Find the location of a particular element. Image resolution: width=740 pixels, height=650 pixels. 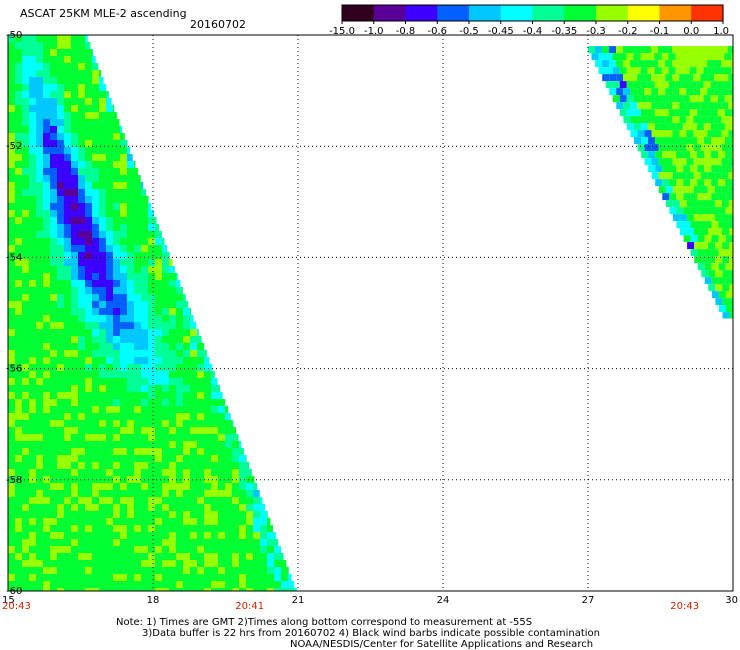

swath-east is located at coordinates (660, 182).